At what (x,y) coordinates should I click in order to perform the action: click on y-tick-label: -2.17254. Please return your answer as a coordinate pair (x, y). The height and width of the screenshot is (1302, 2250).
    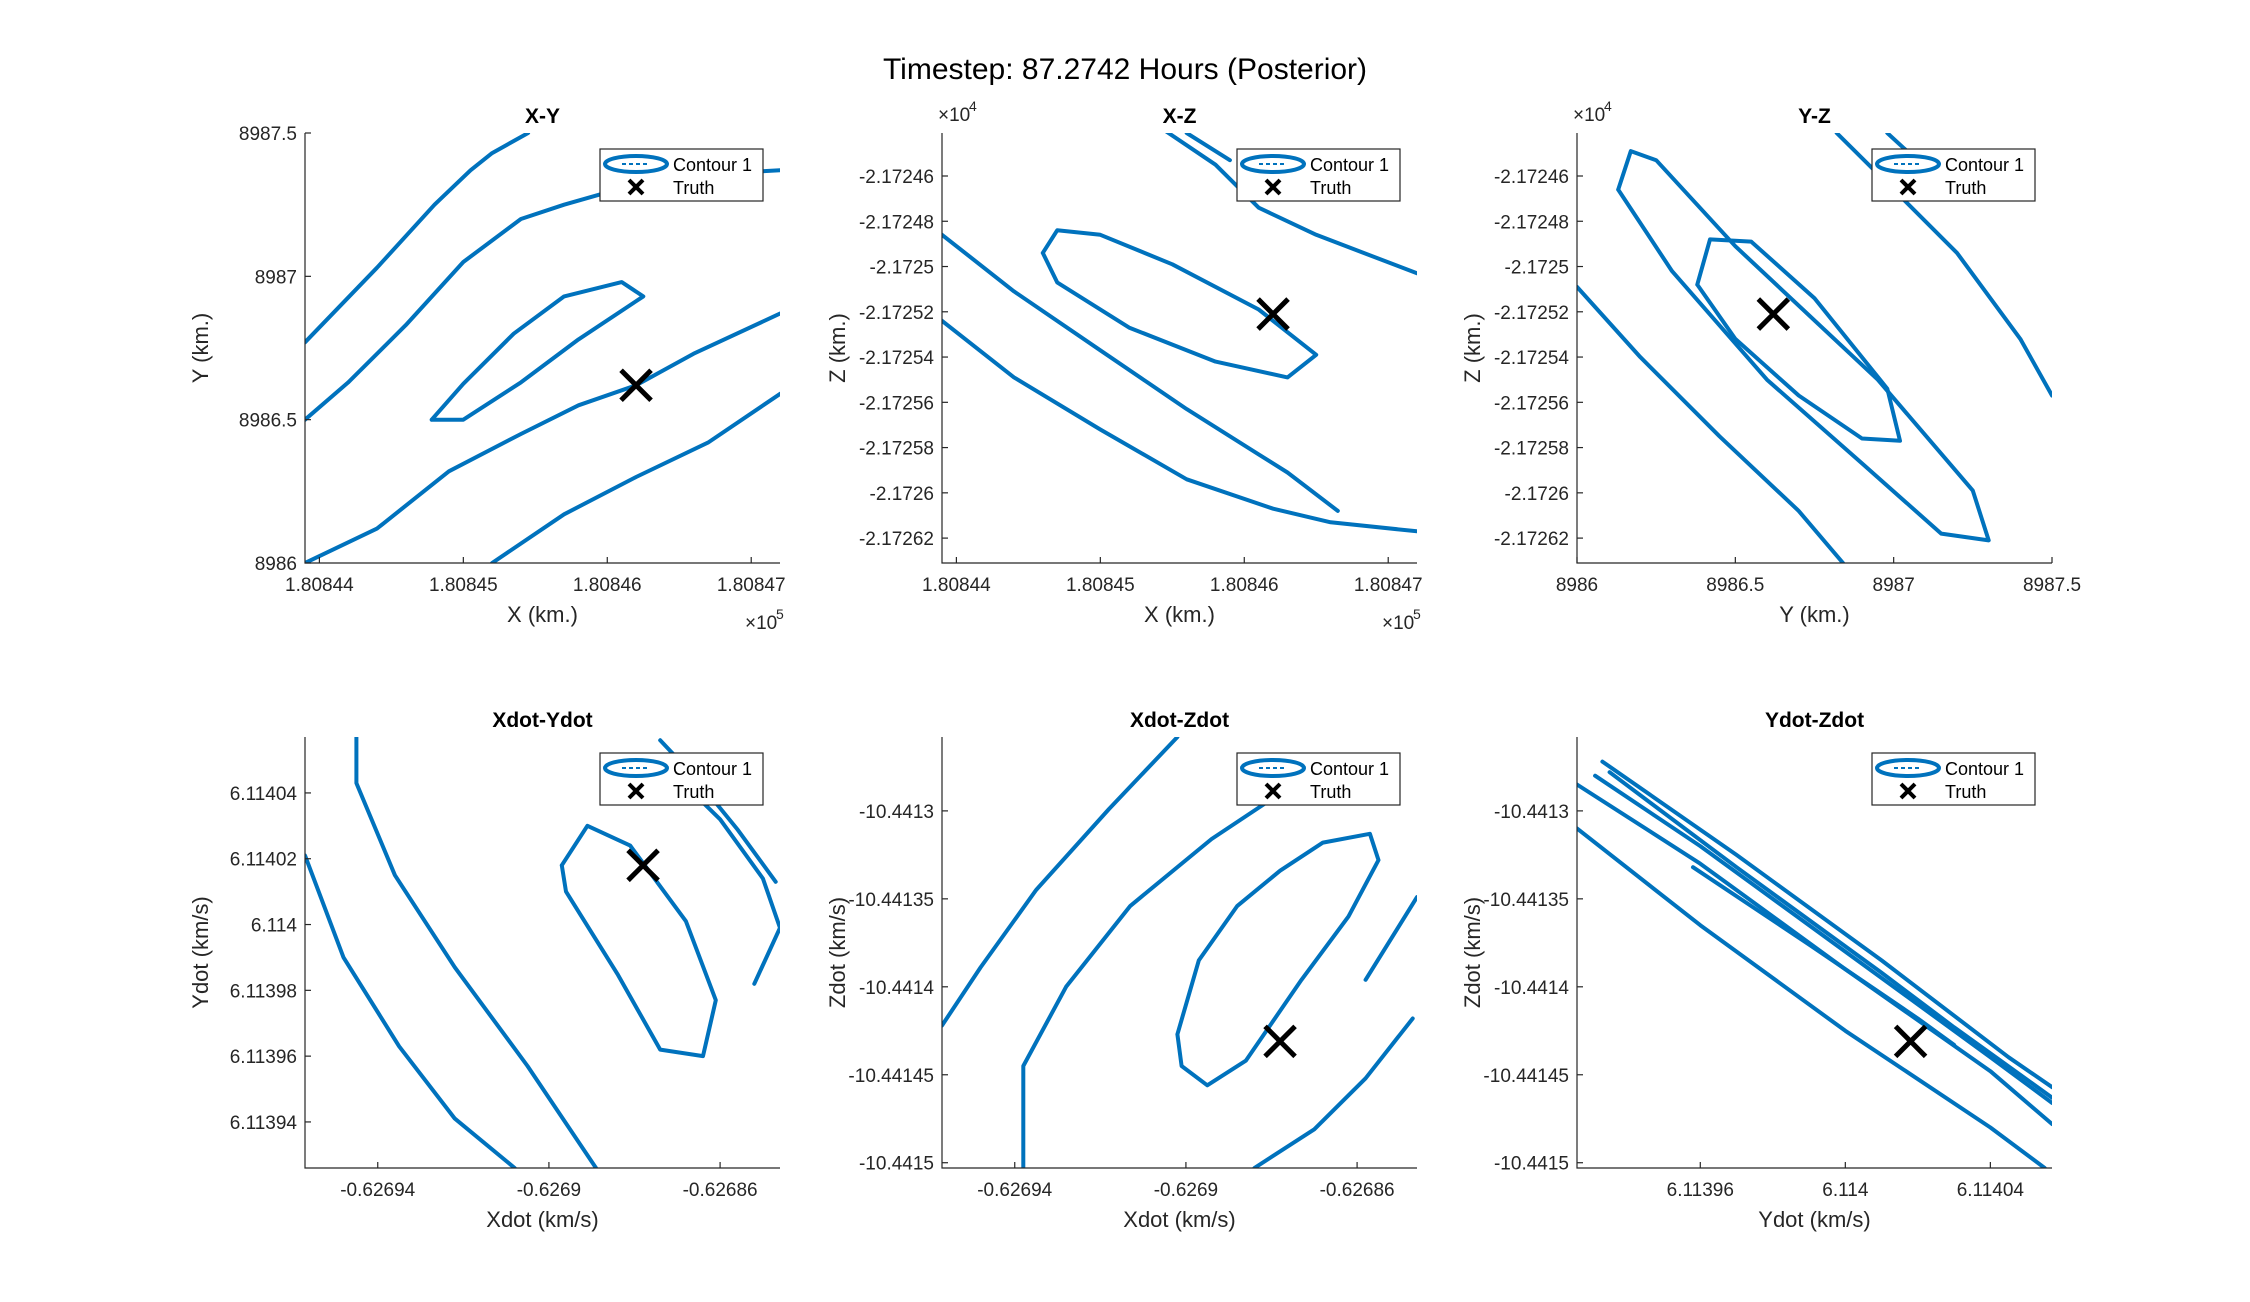
    Looking at the image, I should click on (1531, 358).